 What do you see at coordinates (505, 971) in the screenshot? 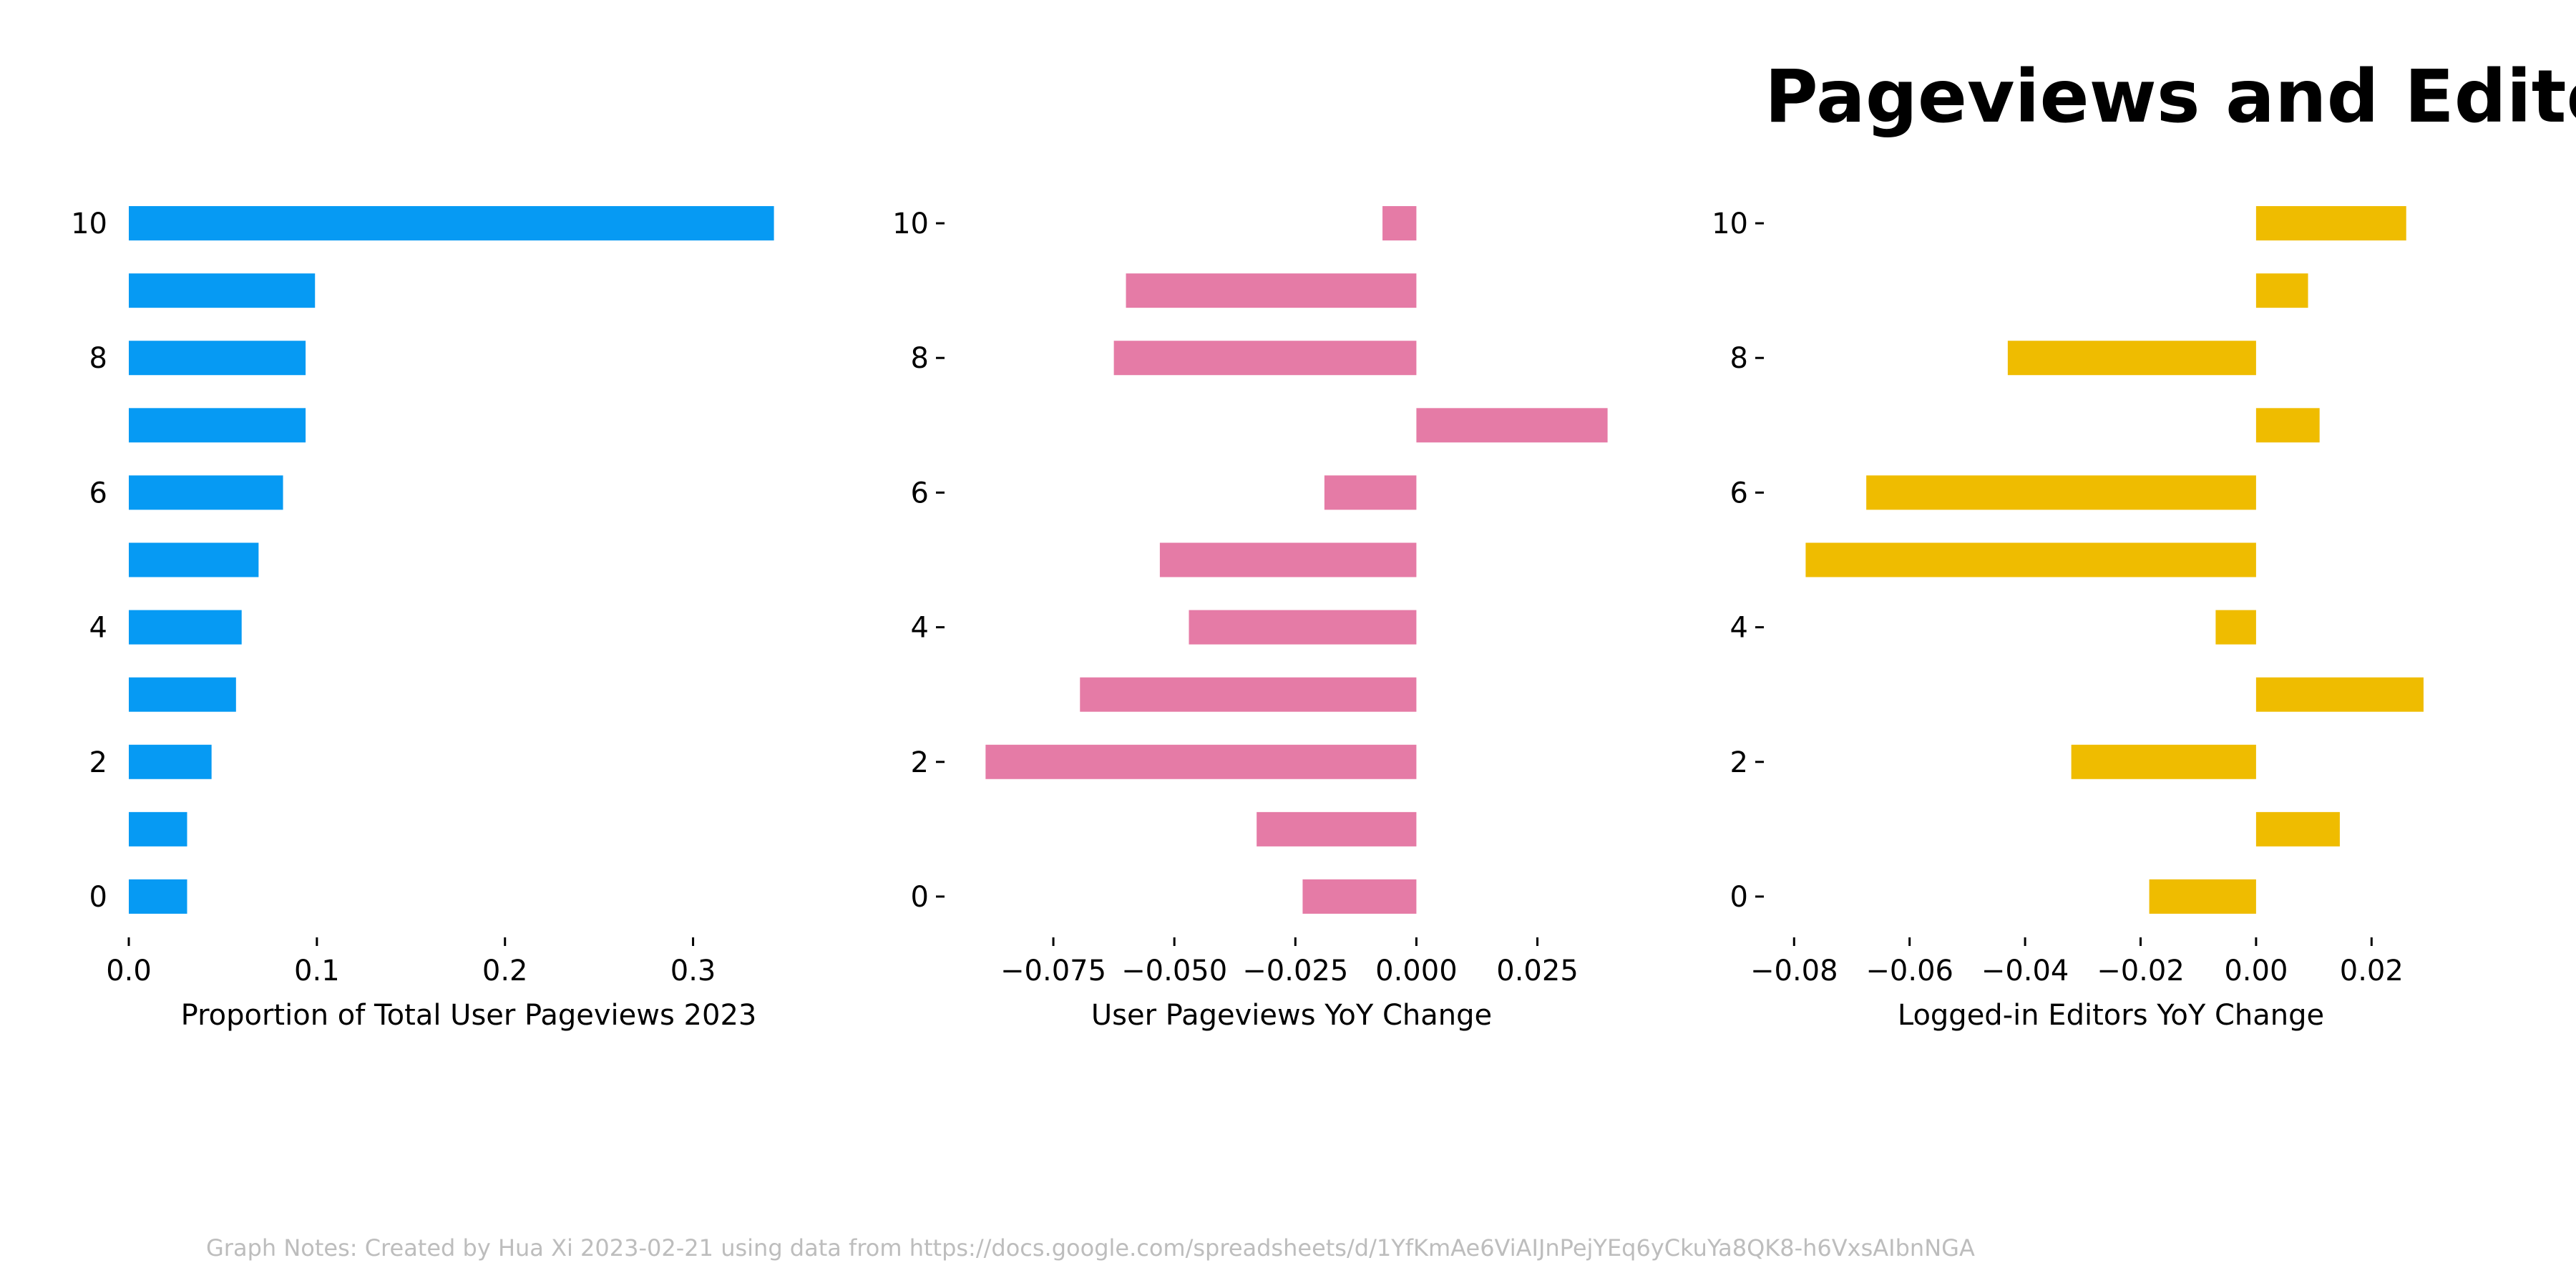
I see `x-tick-label: 0.2` at bounding box center [505, 971].